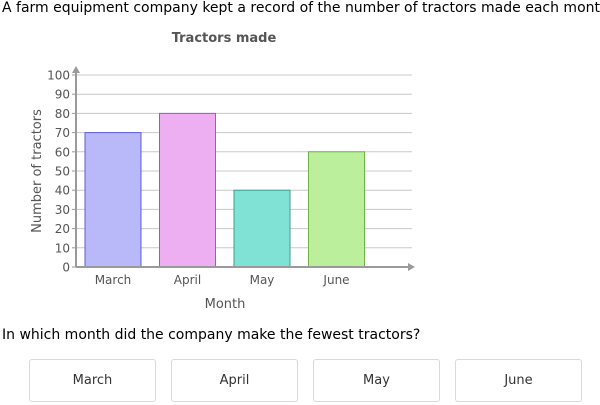 This screenshot has height=405, width=600. I want to click on choice-june-button: June, so click(518, 380).